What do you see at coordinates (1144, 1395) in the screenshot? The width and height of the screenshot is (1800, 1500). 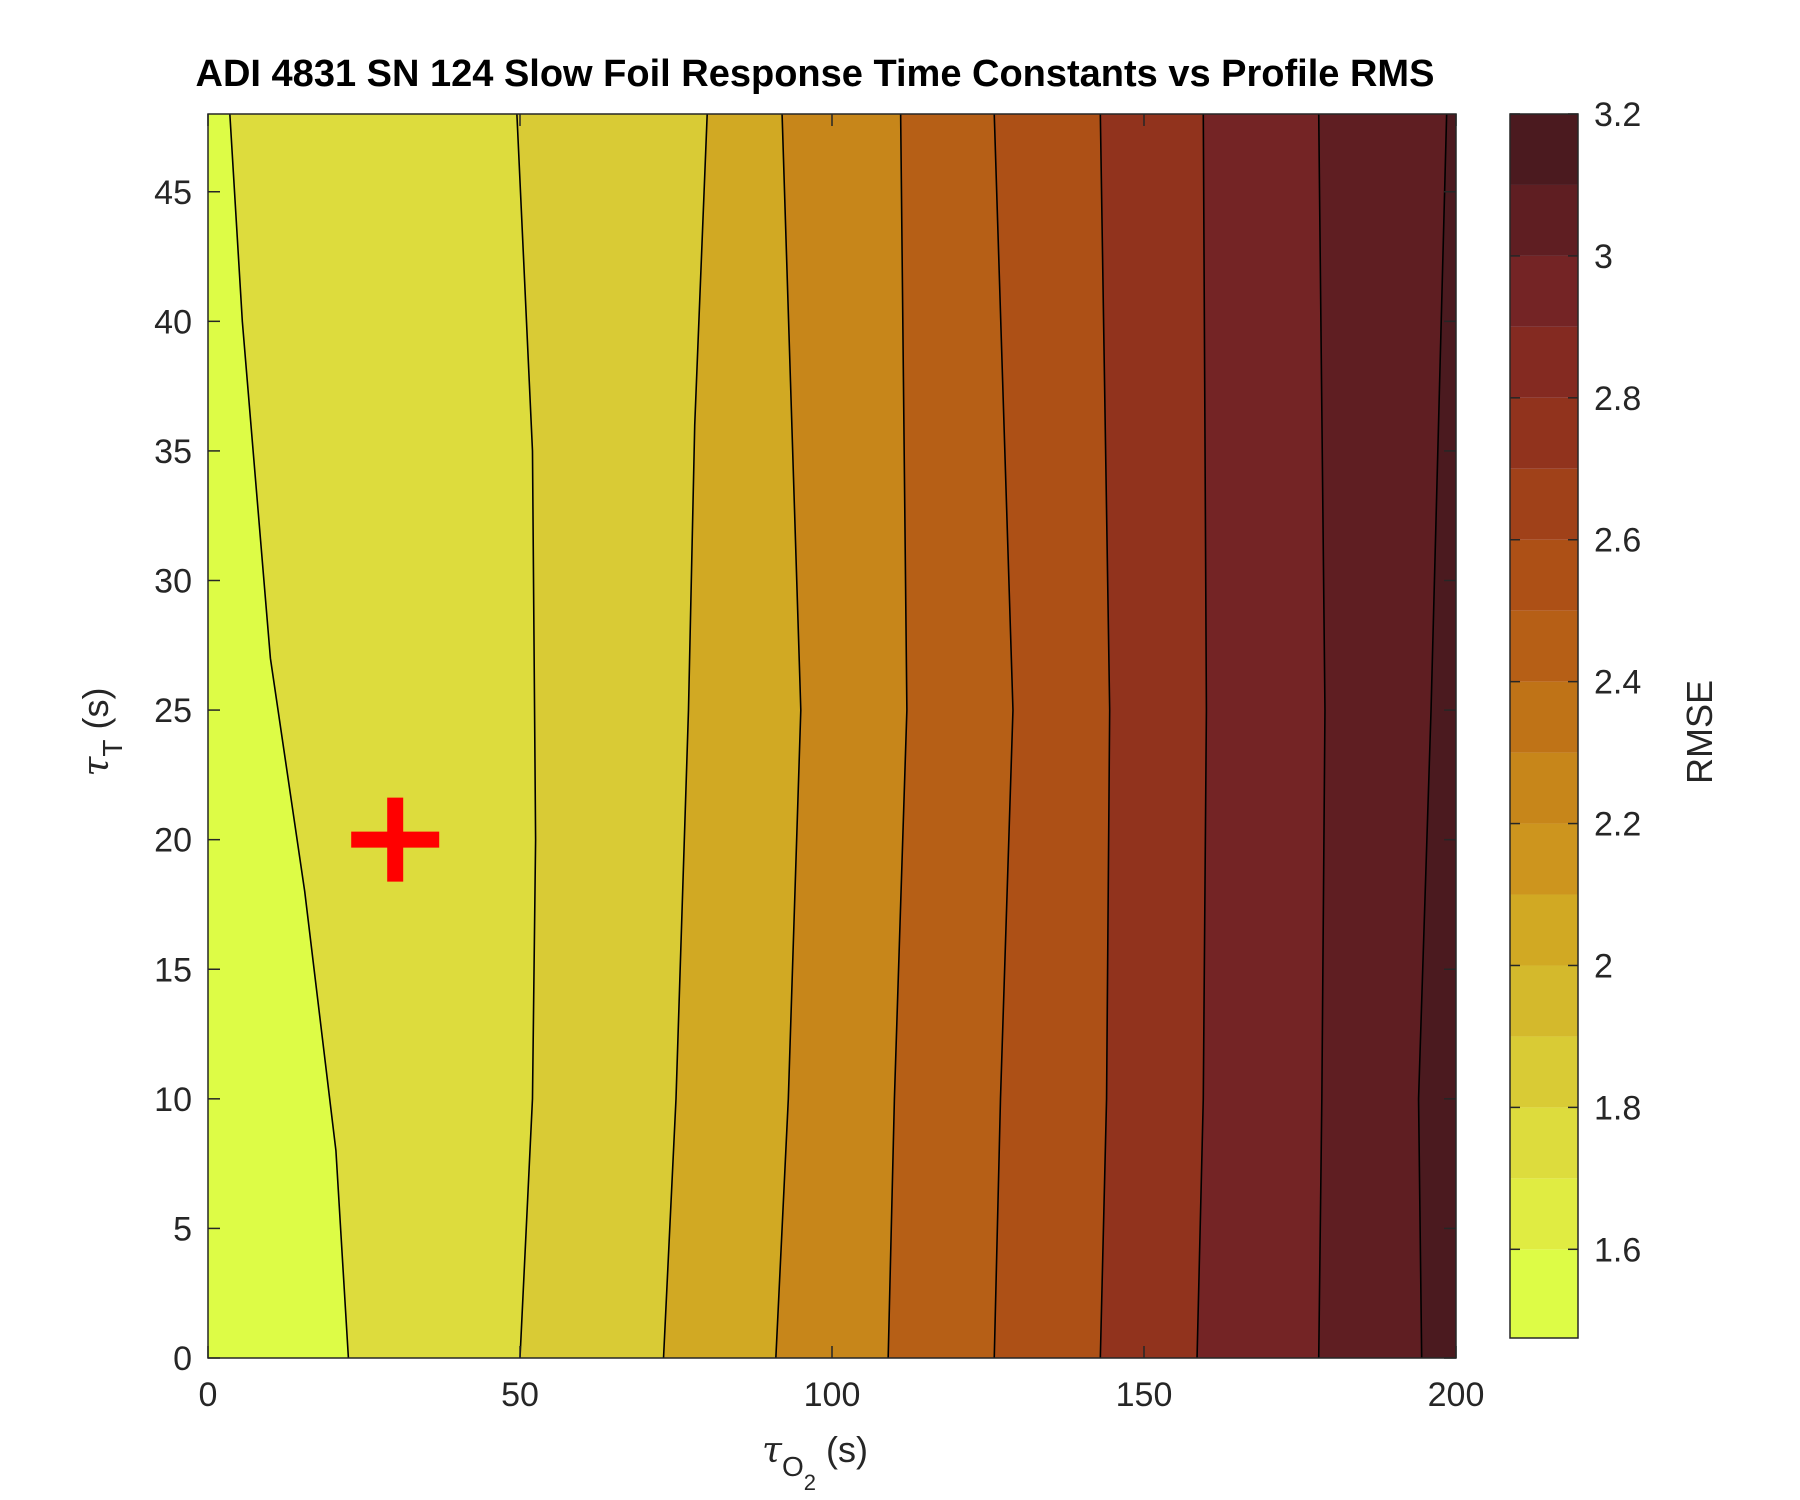 I see `x-tick-label: 150` at bounding box center [1144, 1395].